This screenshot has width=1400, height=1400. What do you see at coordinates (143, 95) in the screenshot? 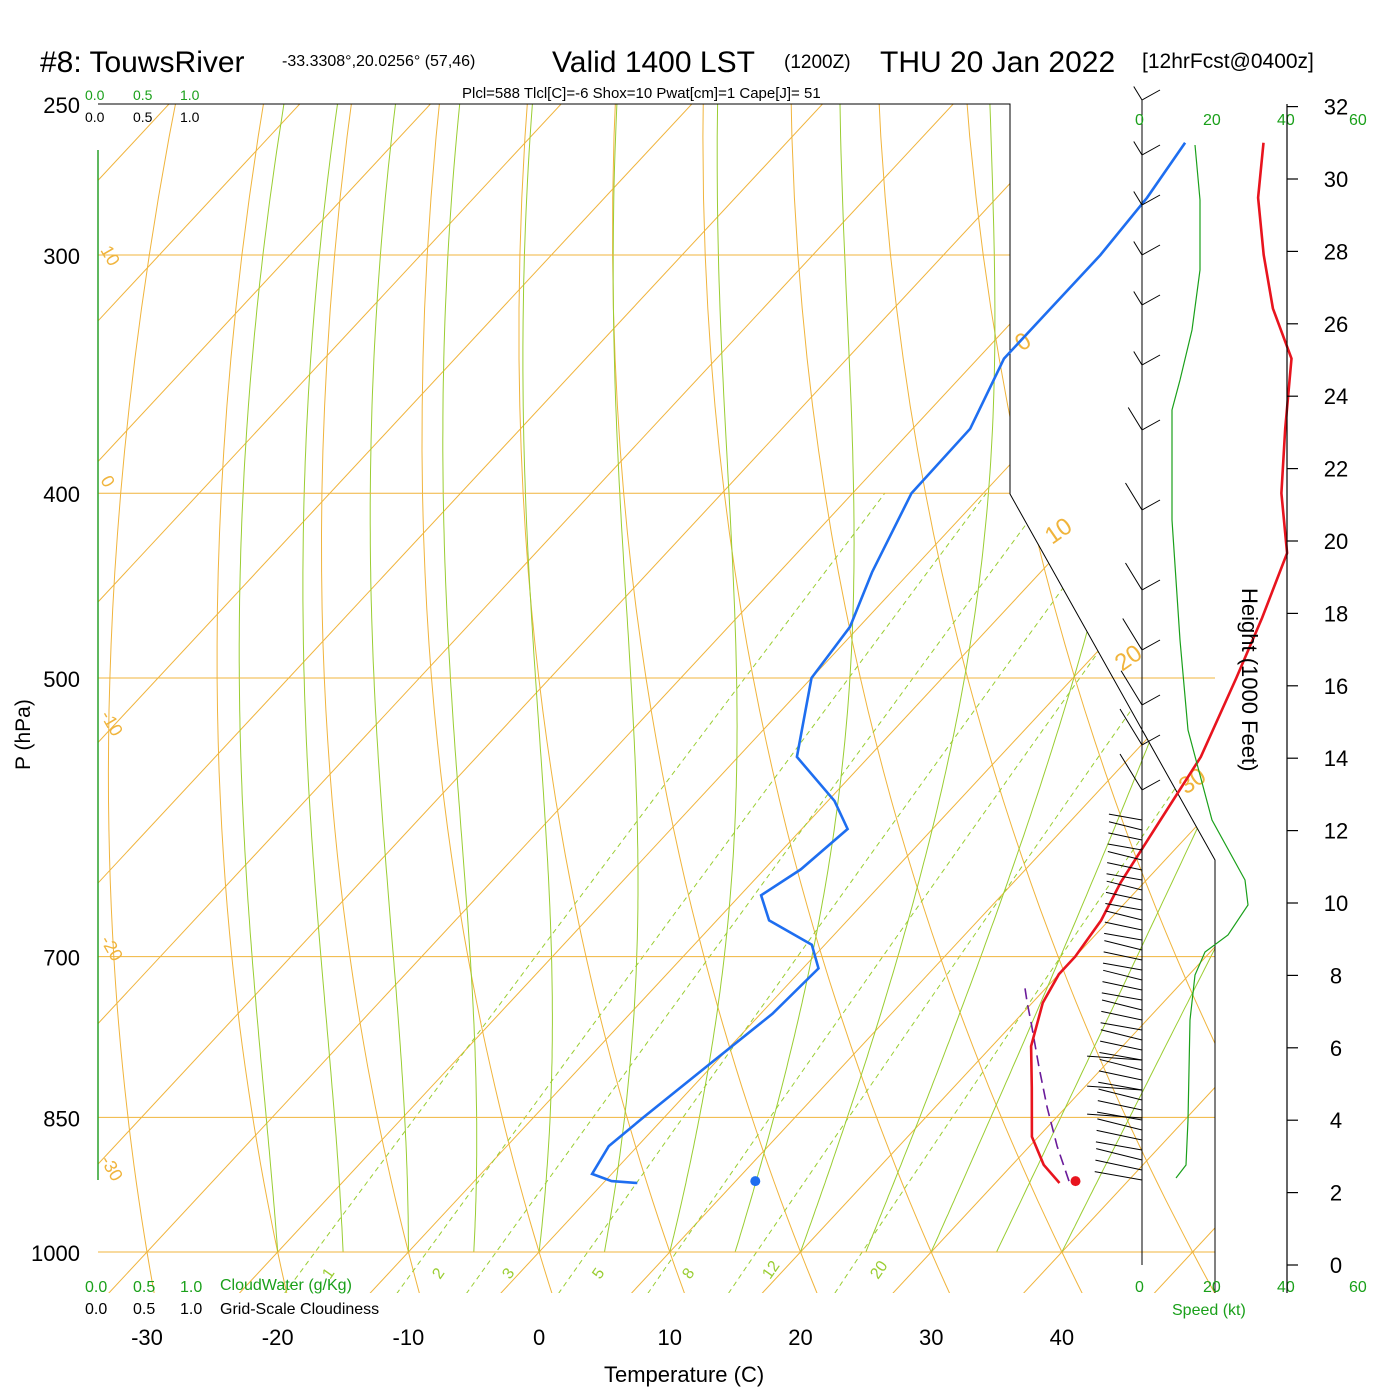
I see `cloud-axis-top-green-1: 0.5` at bounding box center [143, 95].